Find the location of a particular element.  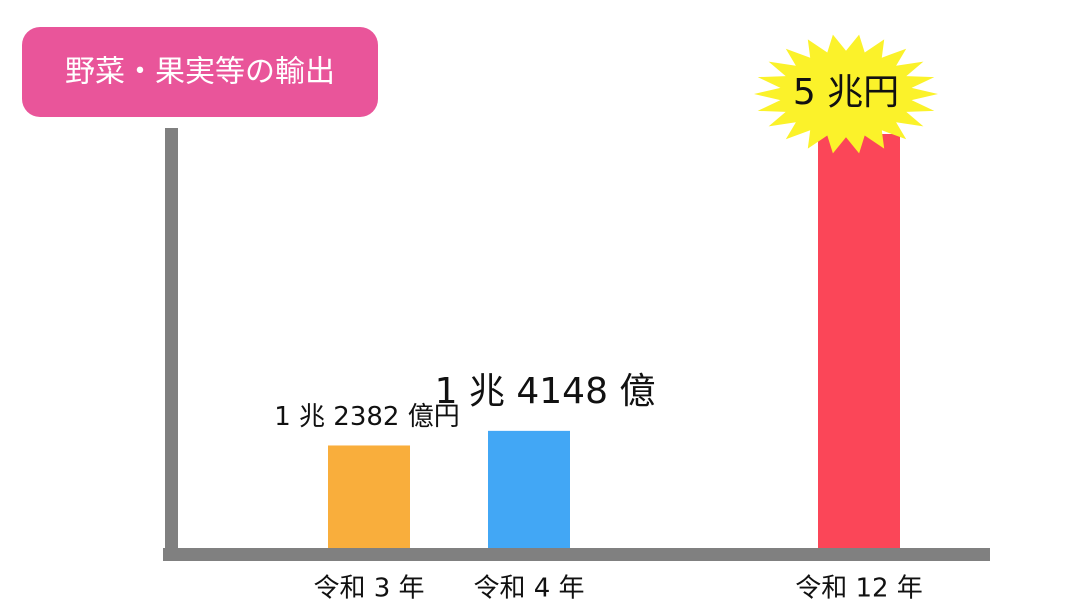

starburst is located at coordinates (846, 94).